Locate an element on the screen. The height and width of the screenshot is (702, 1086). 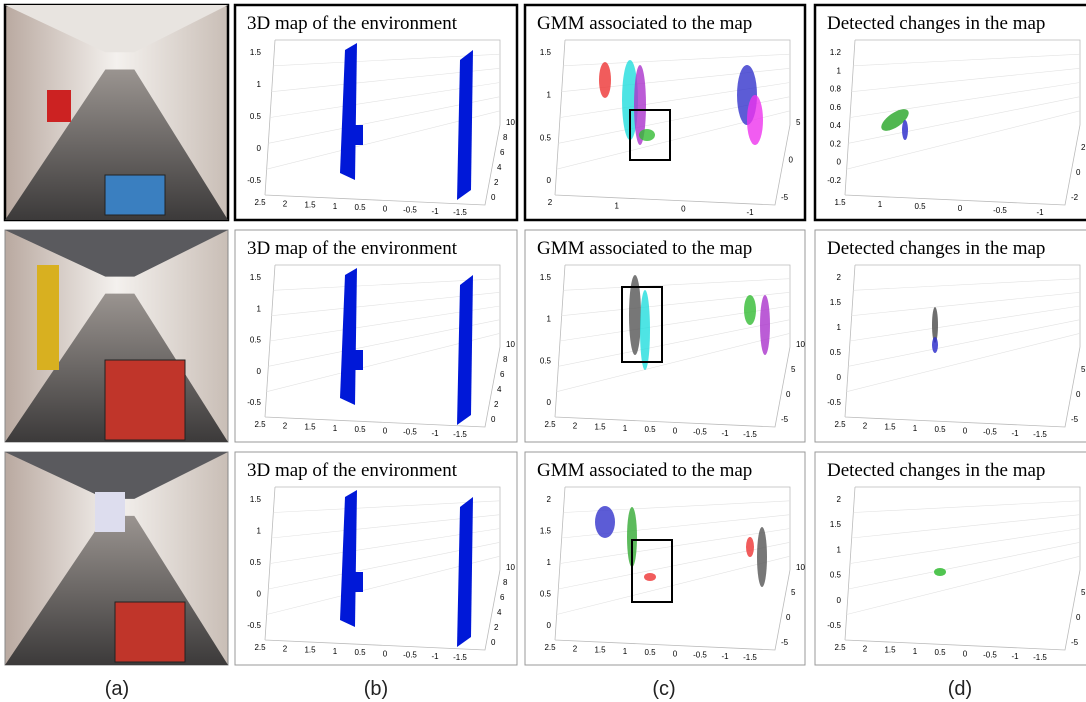
photo-person is located at coordinates (48, 317).